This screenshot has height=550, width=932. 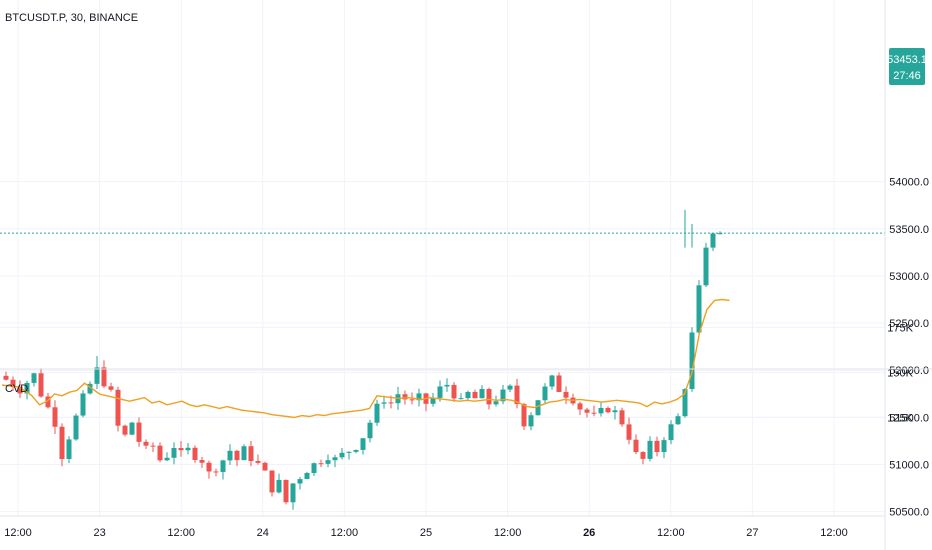 I want to click on time-tick-label: 23, so click(x=99, y=533).